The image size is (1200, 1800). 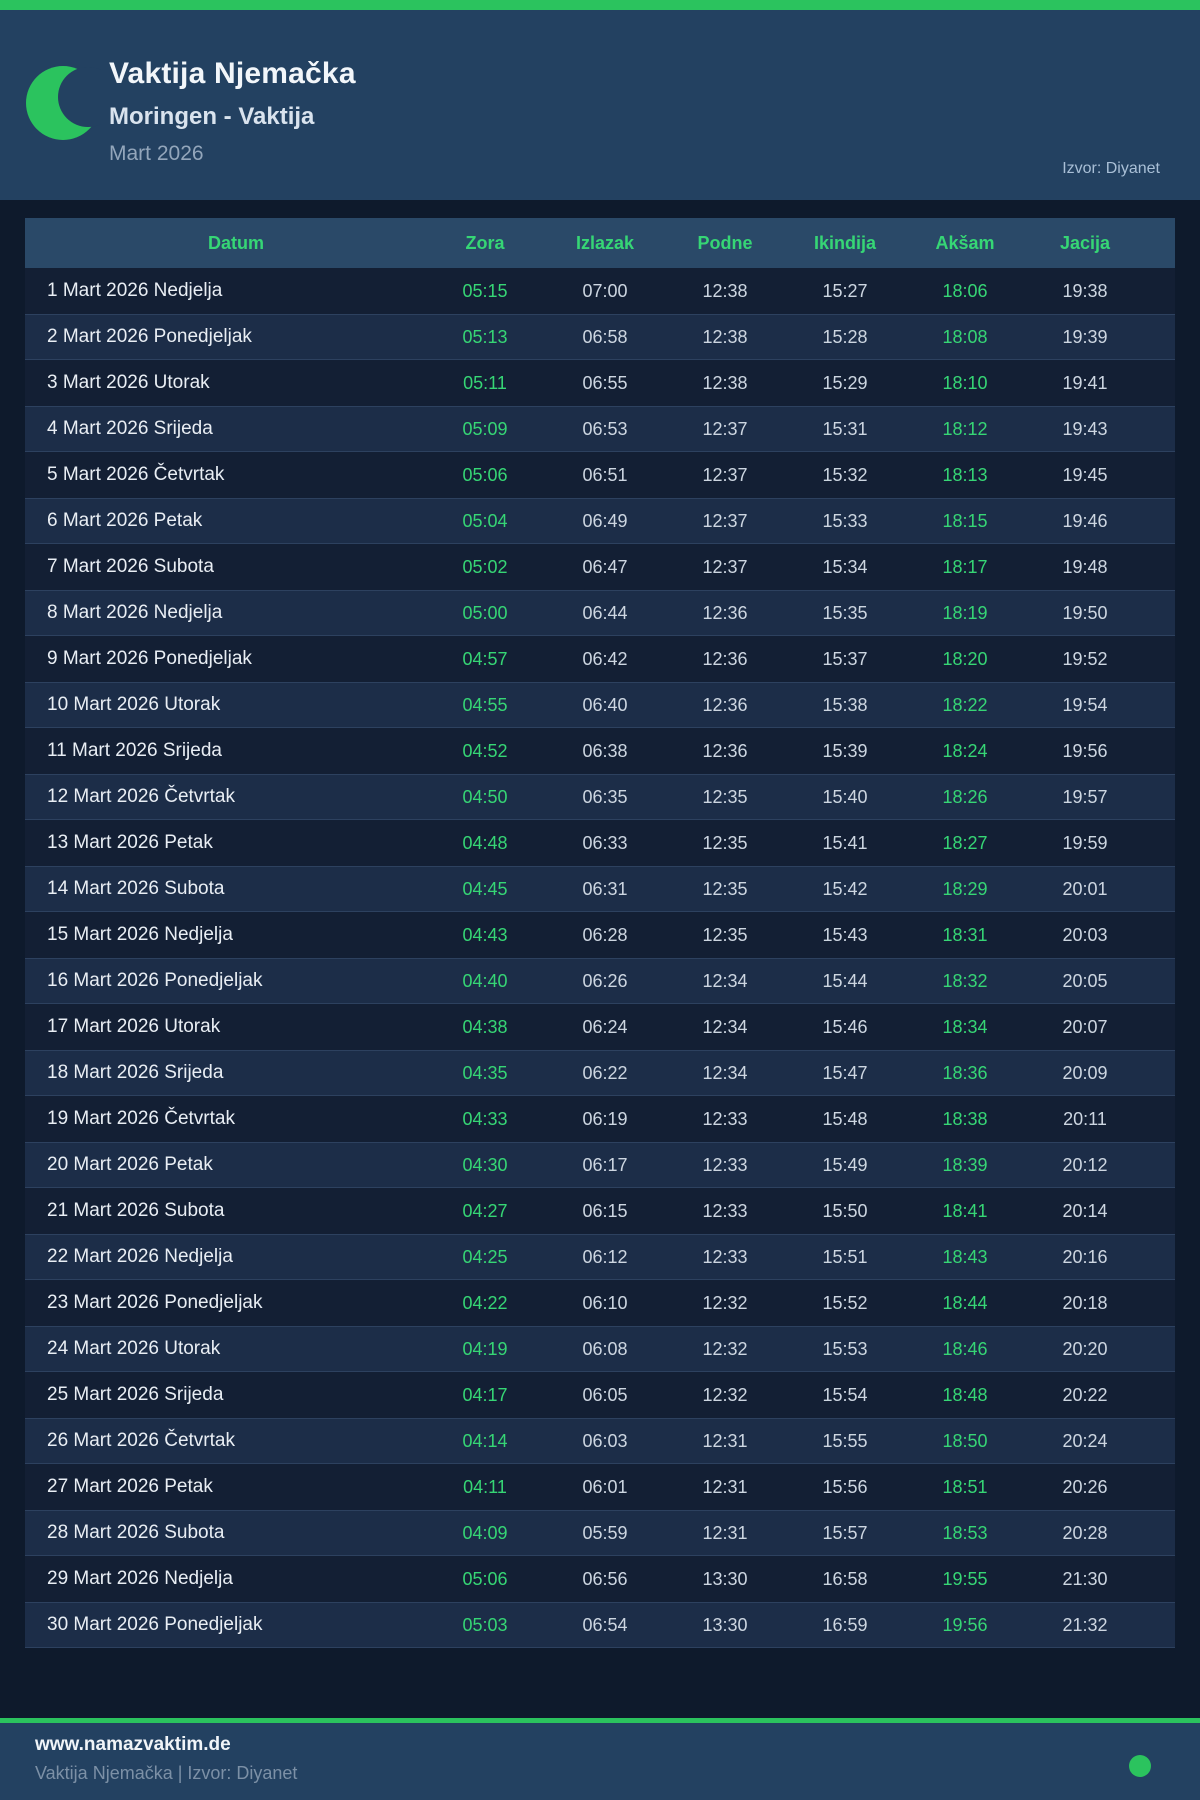 What do you see at coordinates (485, 1394) in the screenshot?
I see `zora-cell: 04:17` at bounding box center [485, 1394].